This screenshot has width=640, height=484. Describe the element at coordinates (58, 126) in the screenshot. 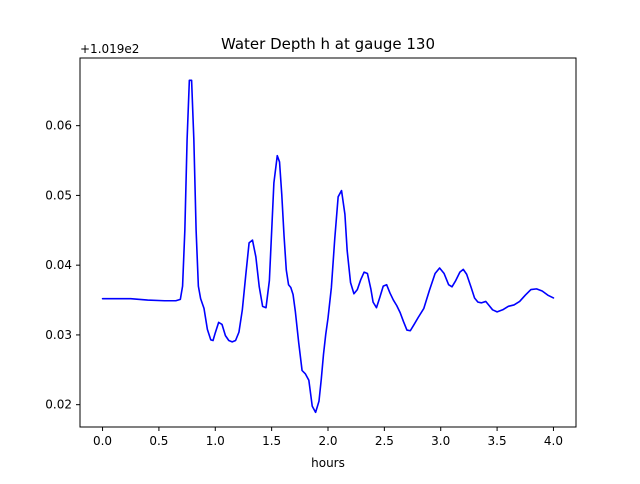

I see `y-tick-label: 0.06` at that location.